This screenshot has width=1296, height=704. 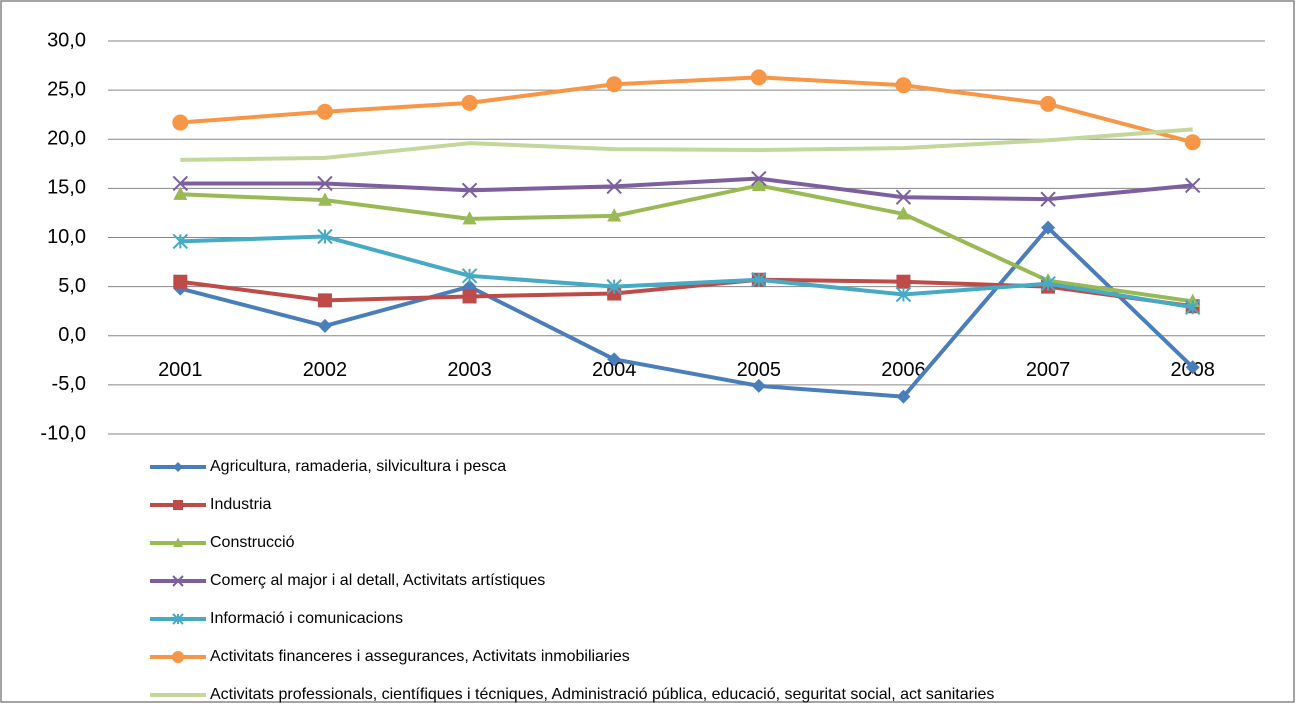 I want to click on y-tick-label: 25,0, so click(x=66, y=89).